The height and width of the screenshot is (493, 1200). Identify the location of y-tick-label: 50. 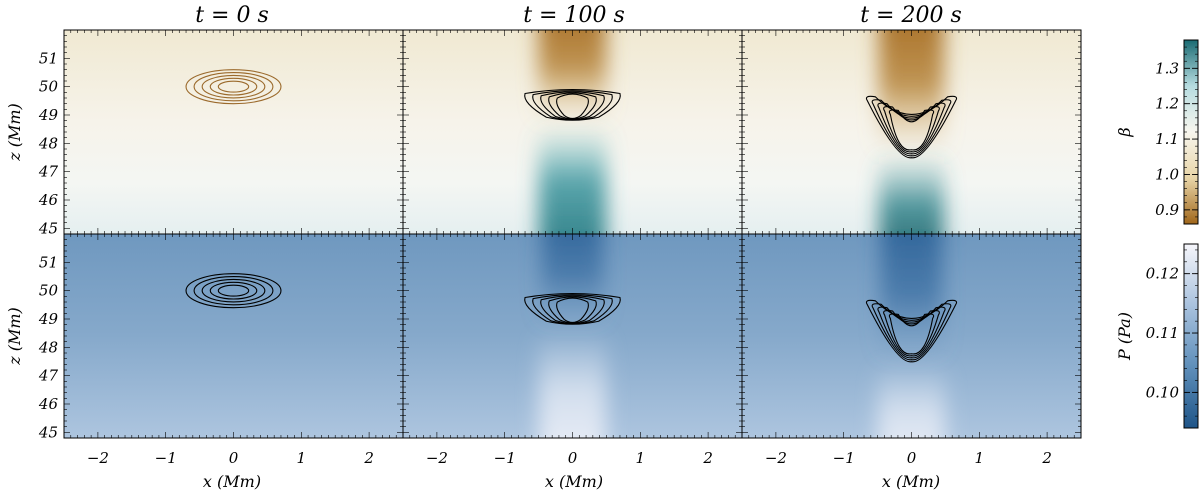
(49, 87).